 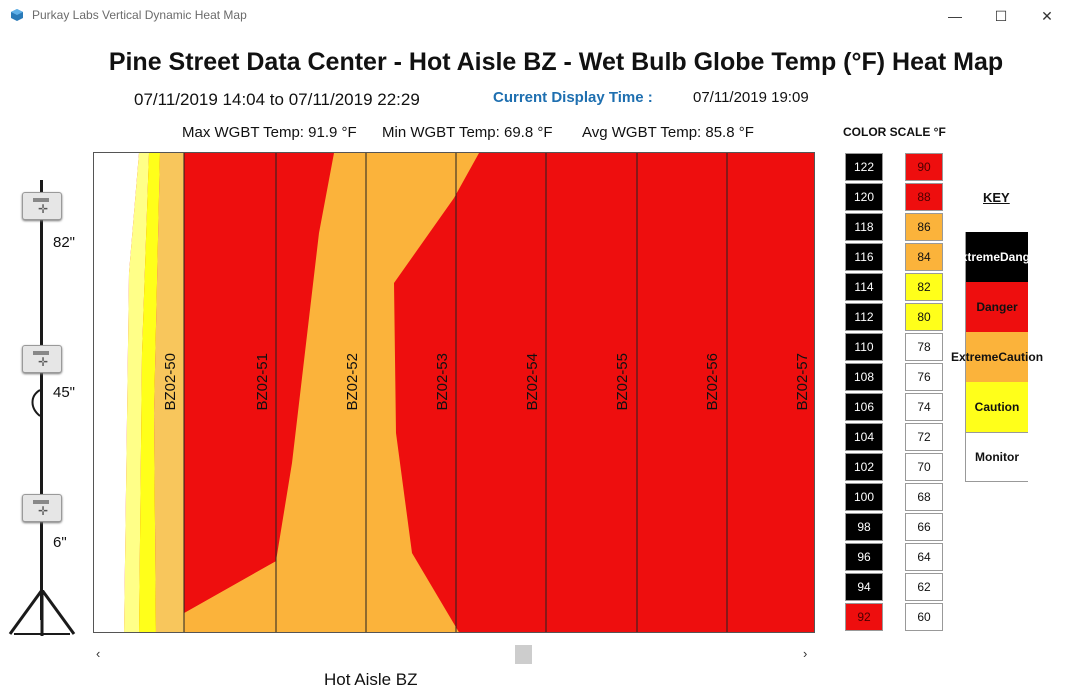 I want to click on color-scale-cell: 62, so click(x=924, y=587).